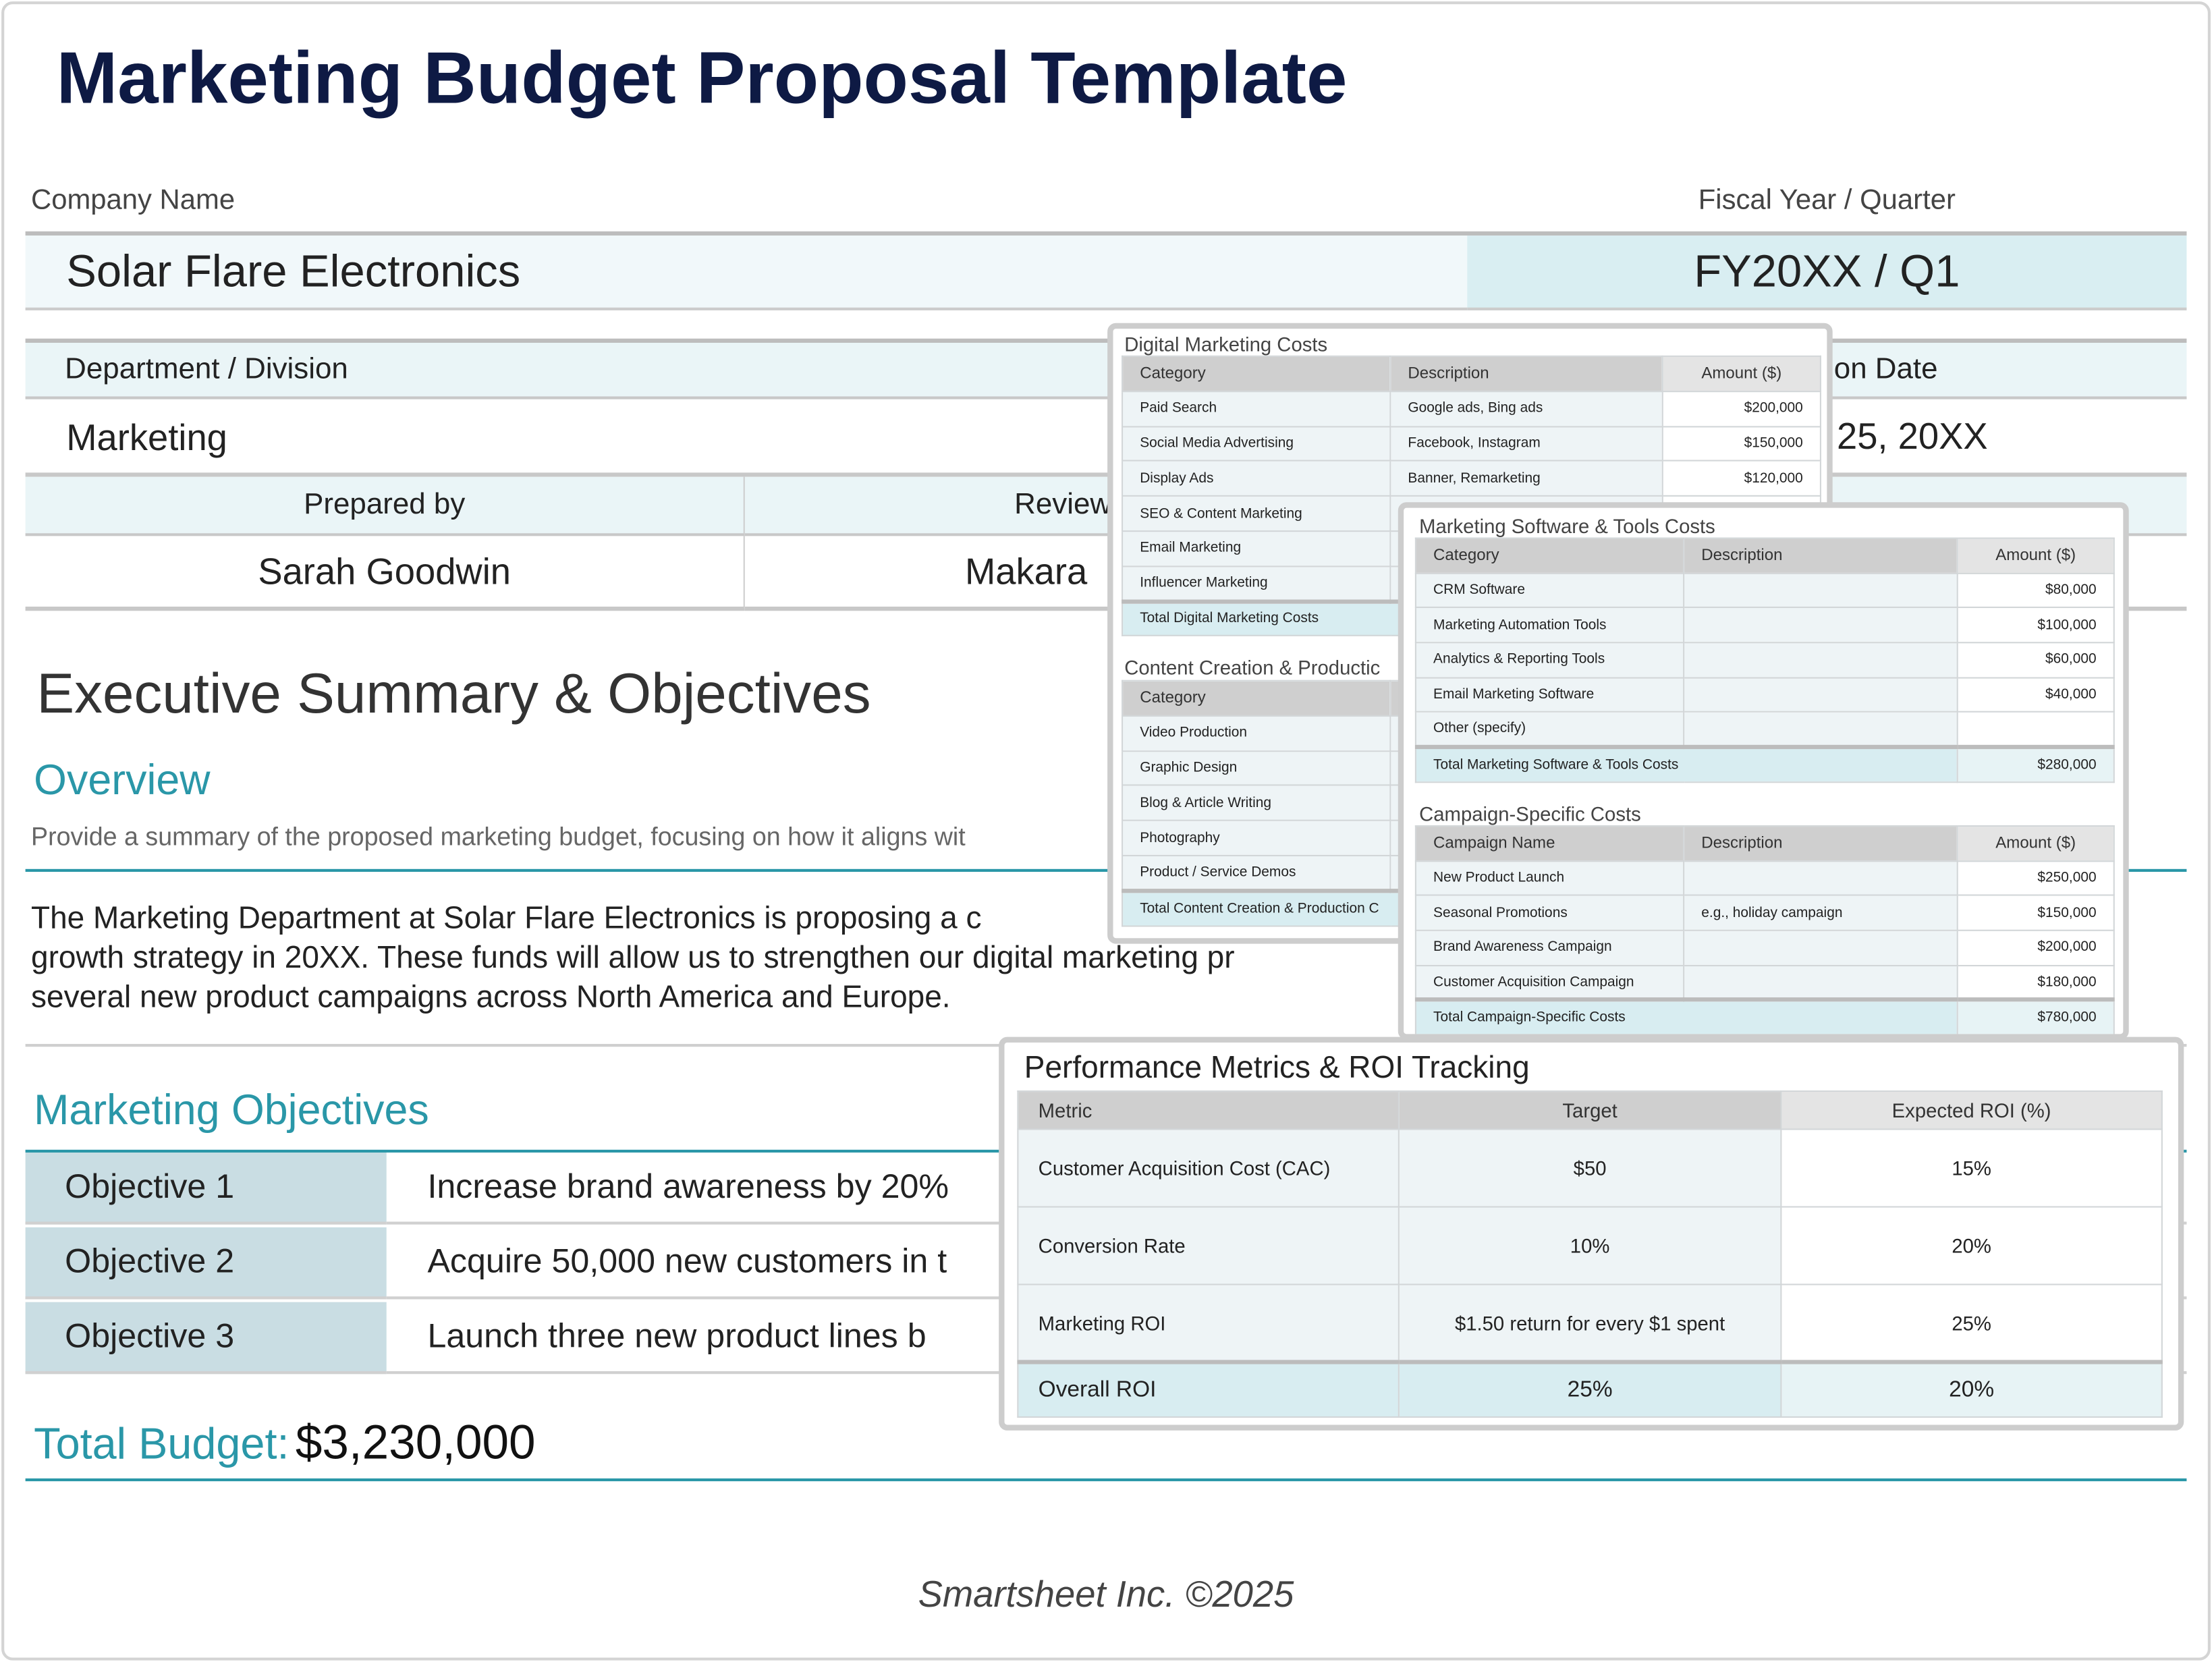 The width and height of the screenshot is (2212, 1662). What do you see at coordinates (1549, 947) in the screenshot?
I see `table-row-cell: Brand Awareness Campaign` at bounding box center [1549, 947].